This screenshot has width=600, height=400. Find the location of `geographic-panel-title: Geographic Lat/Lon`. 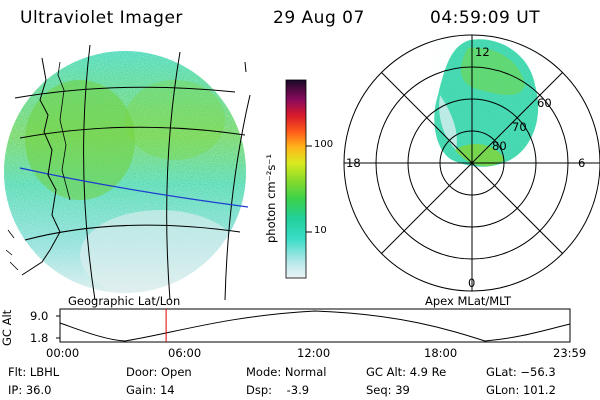

geographic-panel-title: Geographic Lat/Lon is located at coordinates (124, 301).